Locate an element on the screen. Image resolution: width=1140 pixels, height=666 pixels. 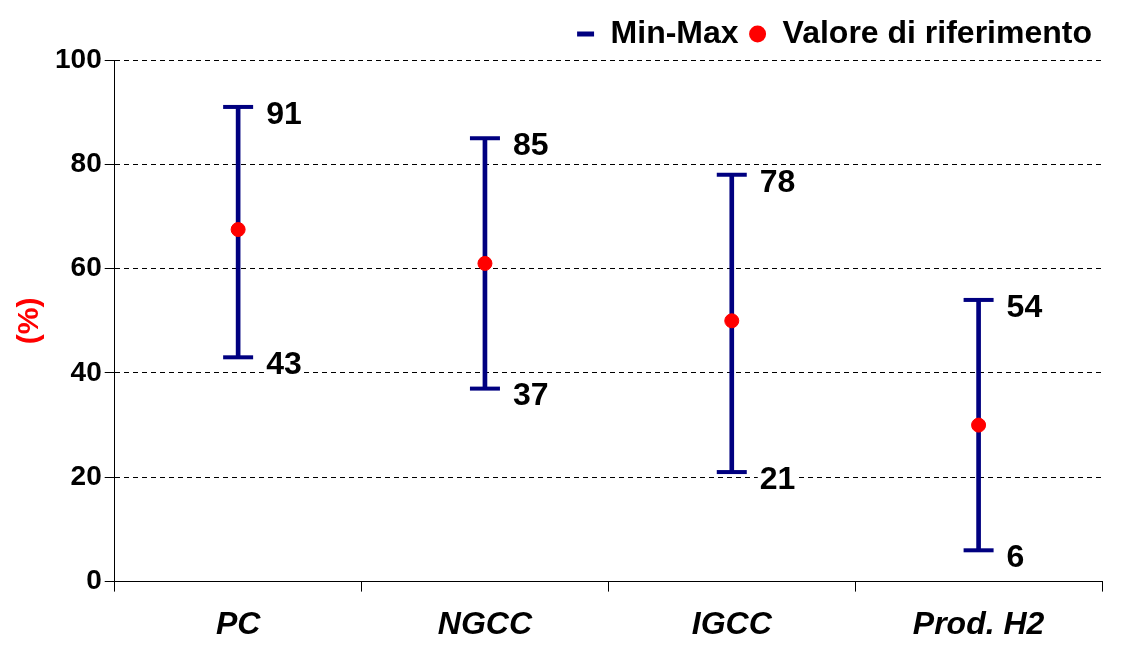
y-tick-label: 20 is located at coordinates (86, 475).